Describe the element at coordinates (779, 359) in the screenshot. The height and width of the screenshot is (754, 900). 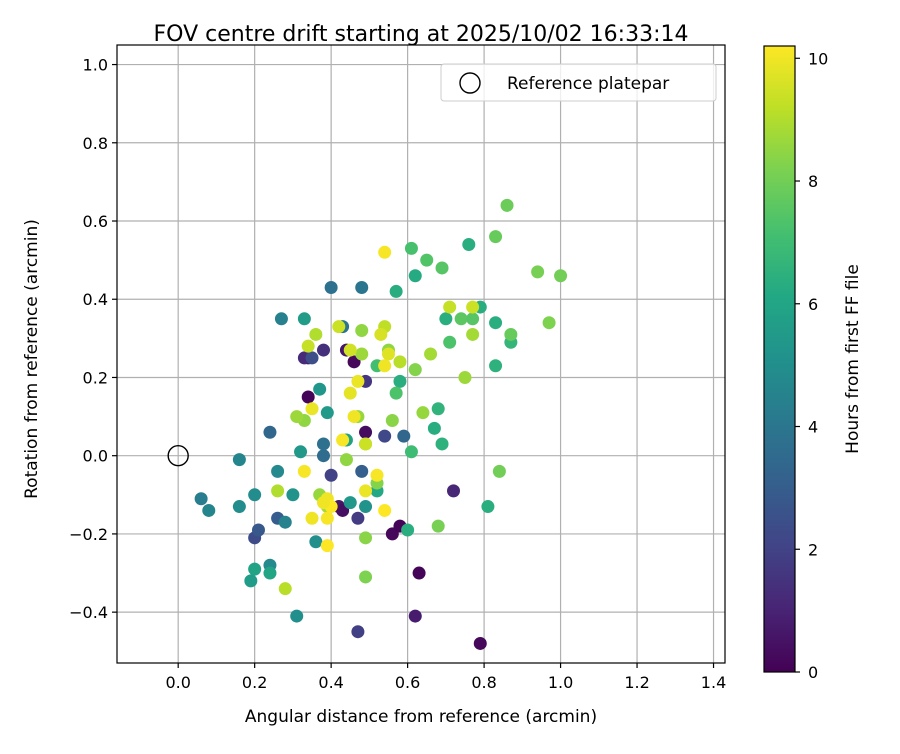
I see `colorbar-gradient` at that location.